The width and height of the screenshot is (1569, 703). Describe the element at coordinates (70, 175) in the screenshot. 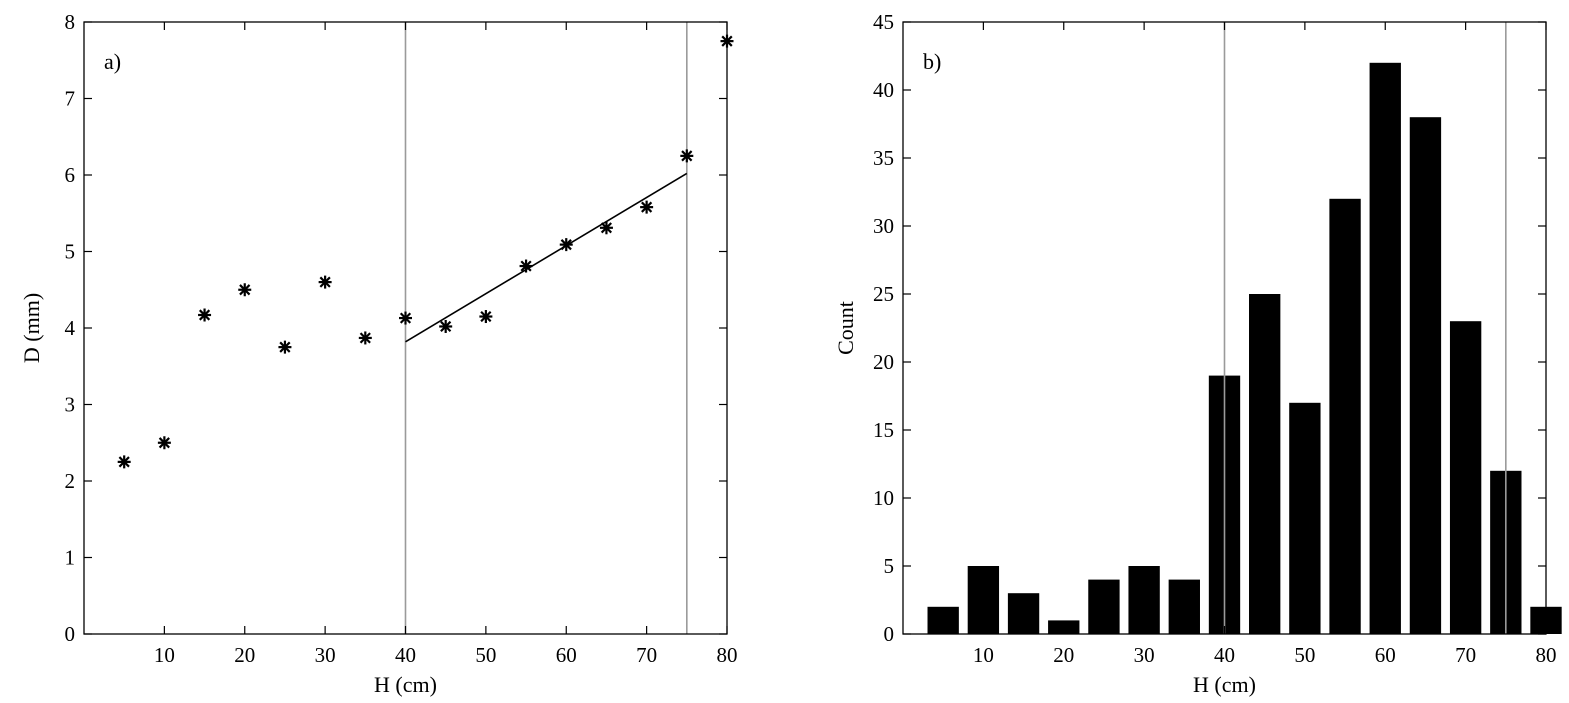

I see `y-tick-label: 6` at that location.